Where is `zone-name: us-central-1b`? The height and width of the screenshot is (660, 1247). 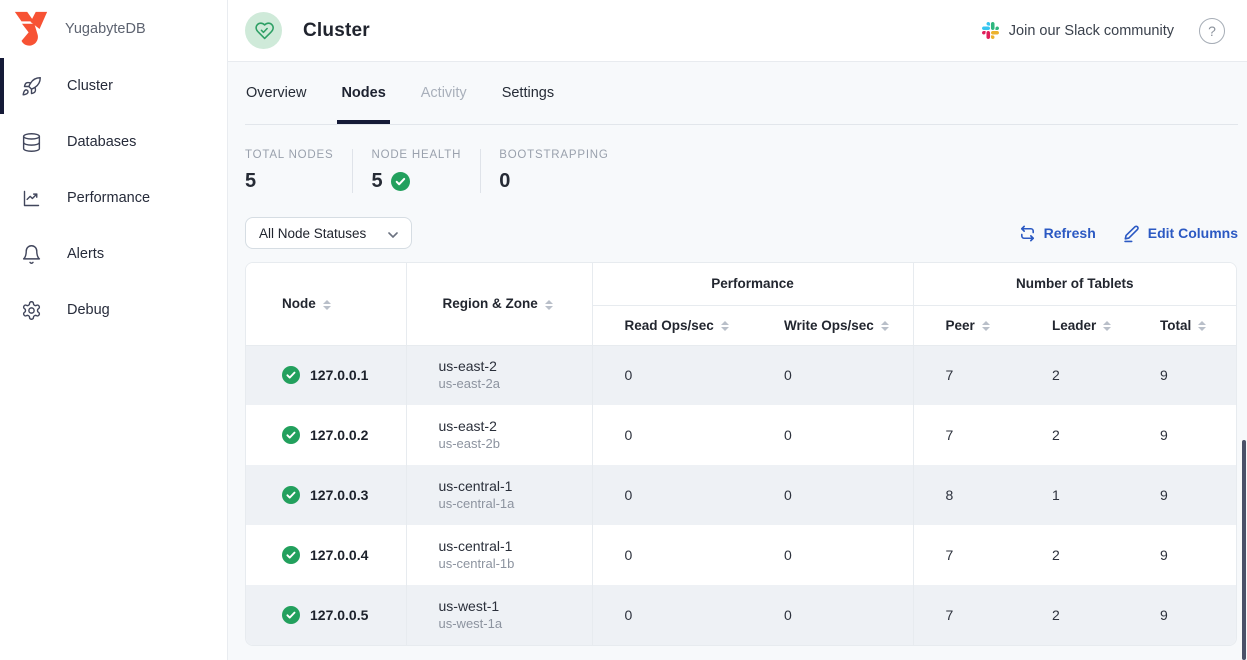
zone-name: us-central-1b is located at coordinates (476, 564).